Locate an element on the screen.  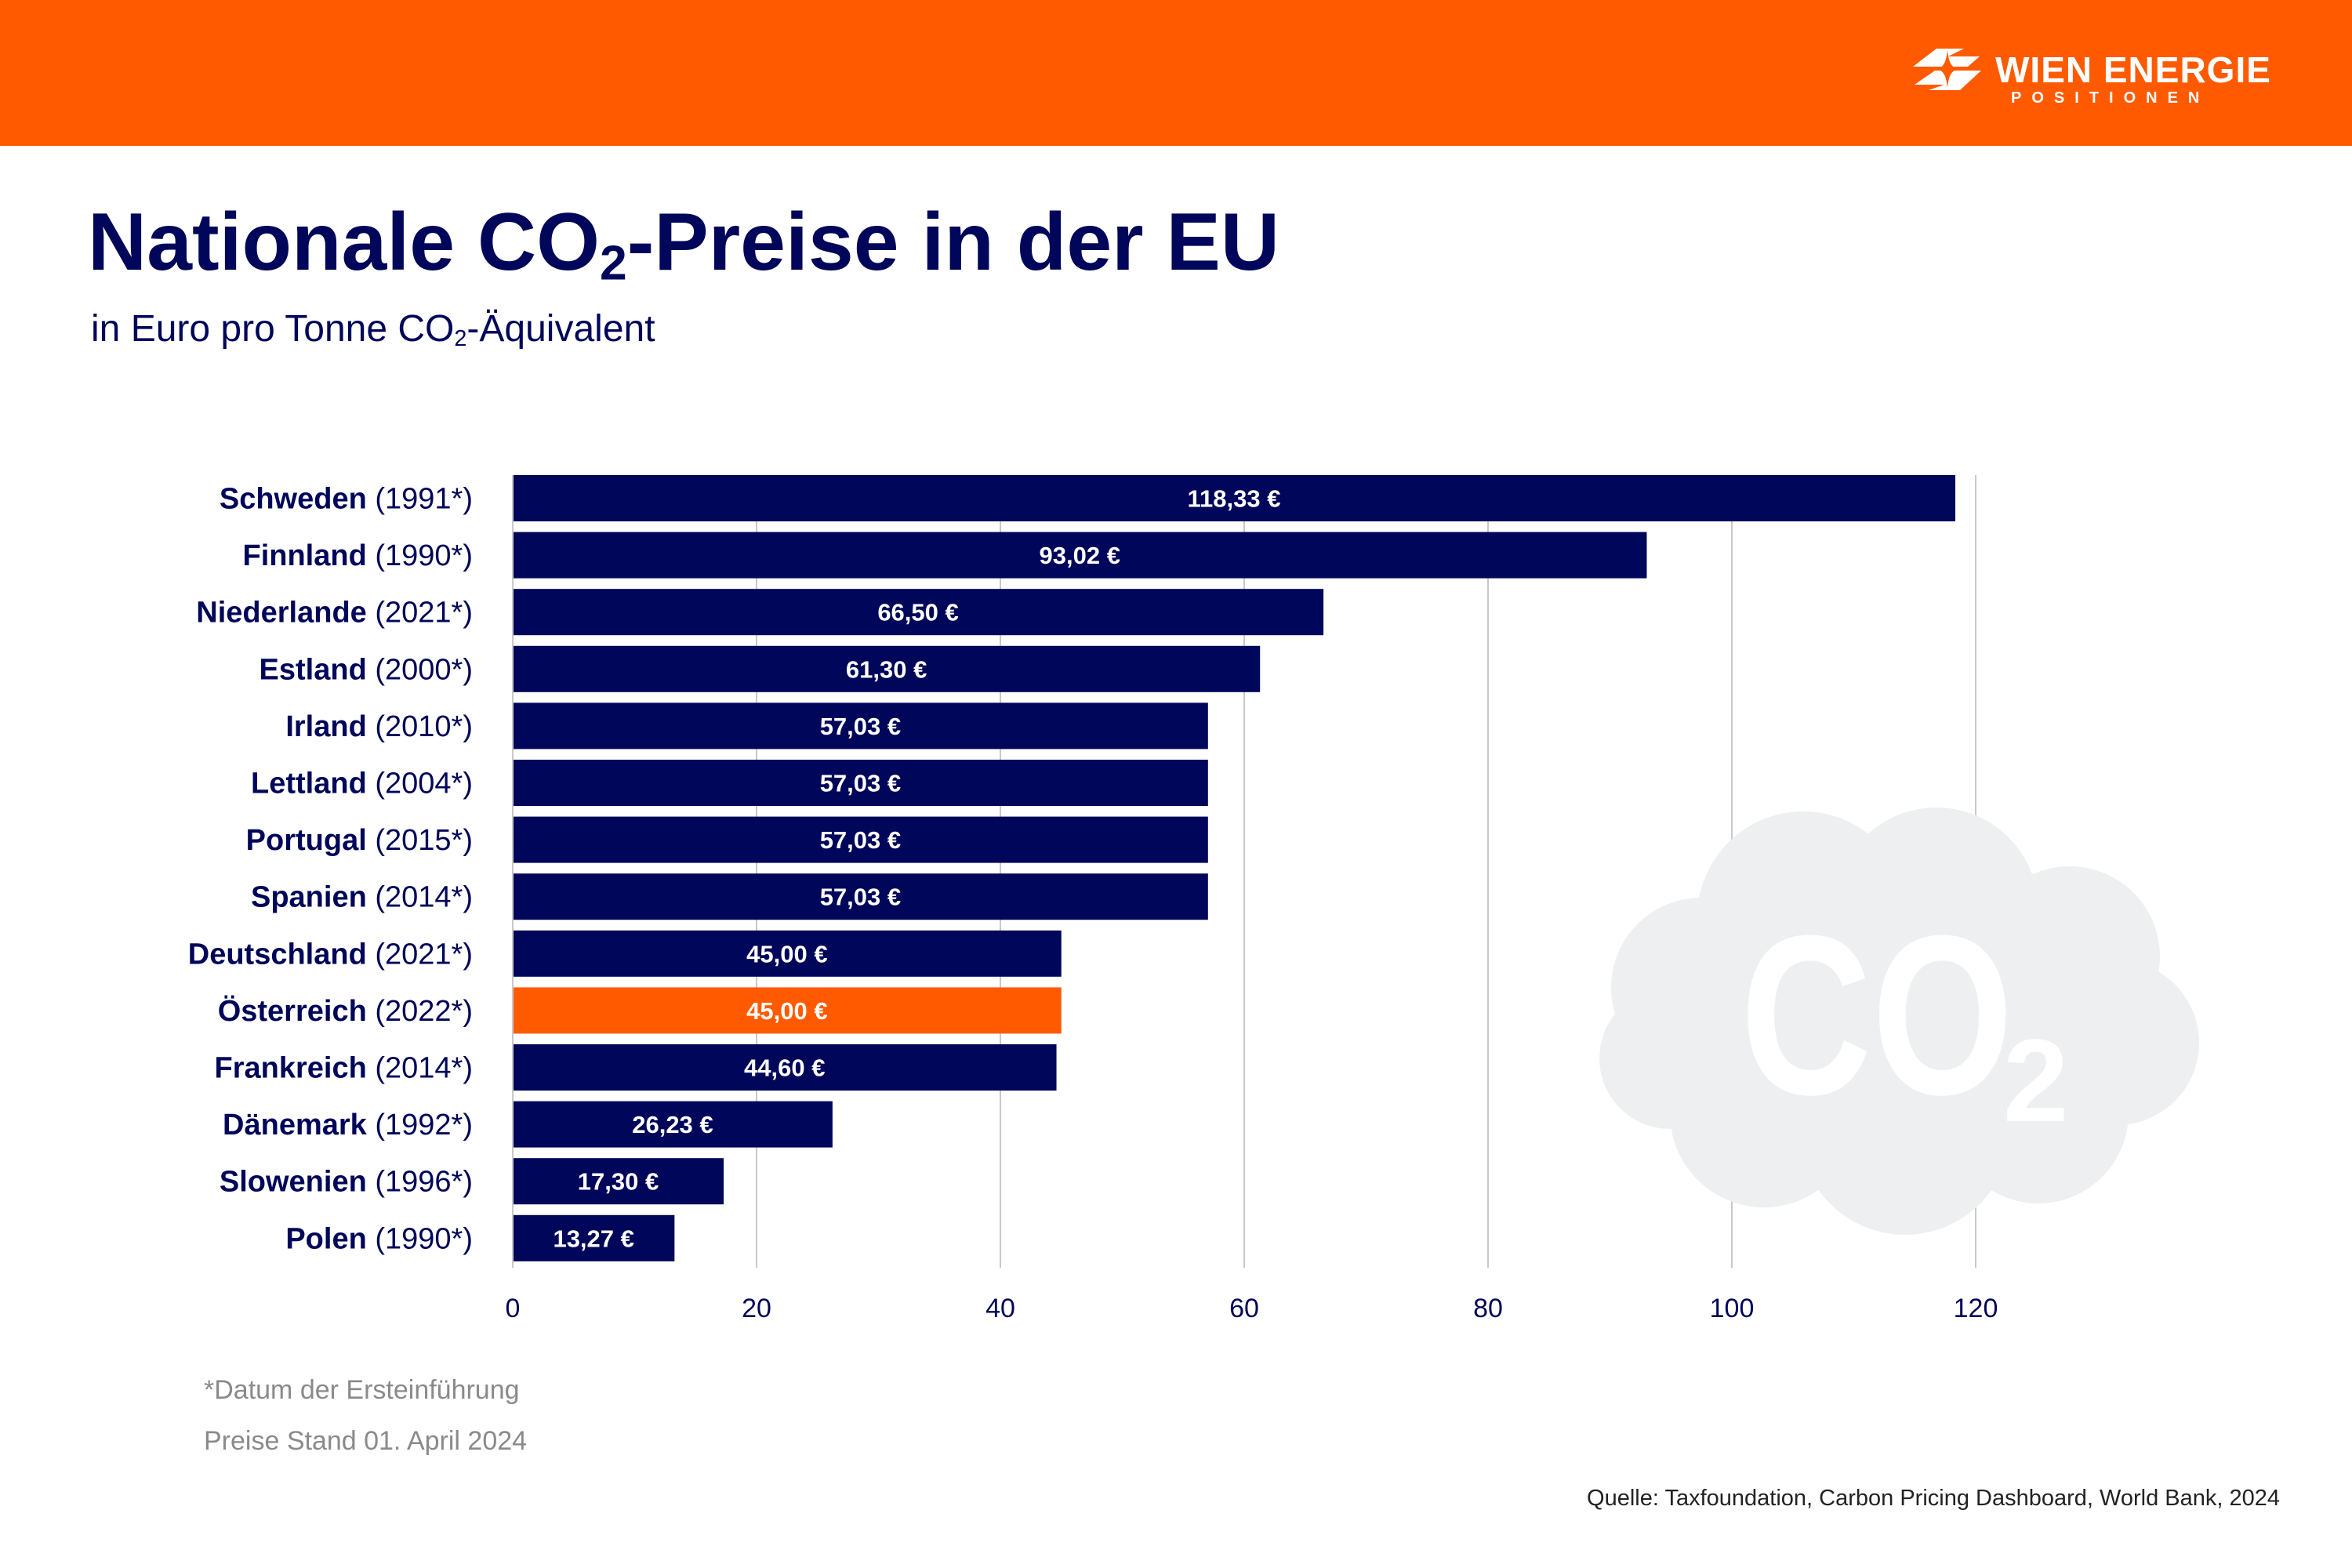
logo-mark-icon is located at coordinates (1947, 69).